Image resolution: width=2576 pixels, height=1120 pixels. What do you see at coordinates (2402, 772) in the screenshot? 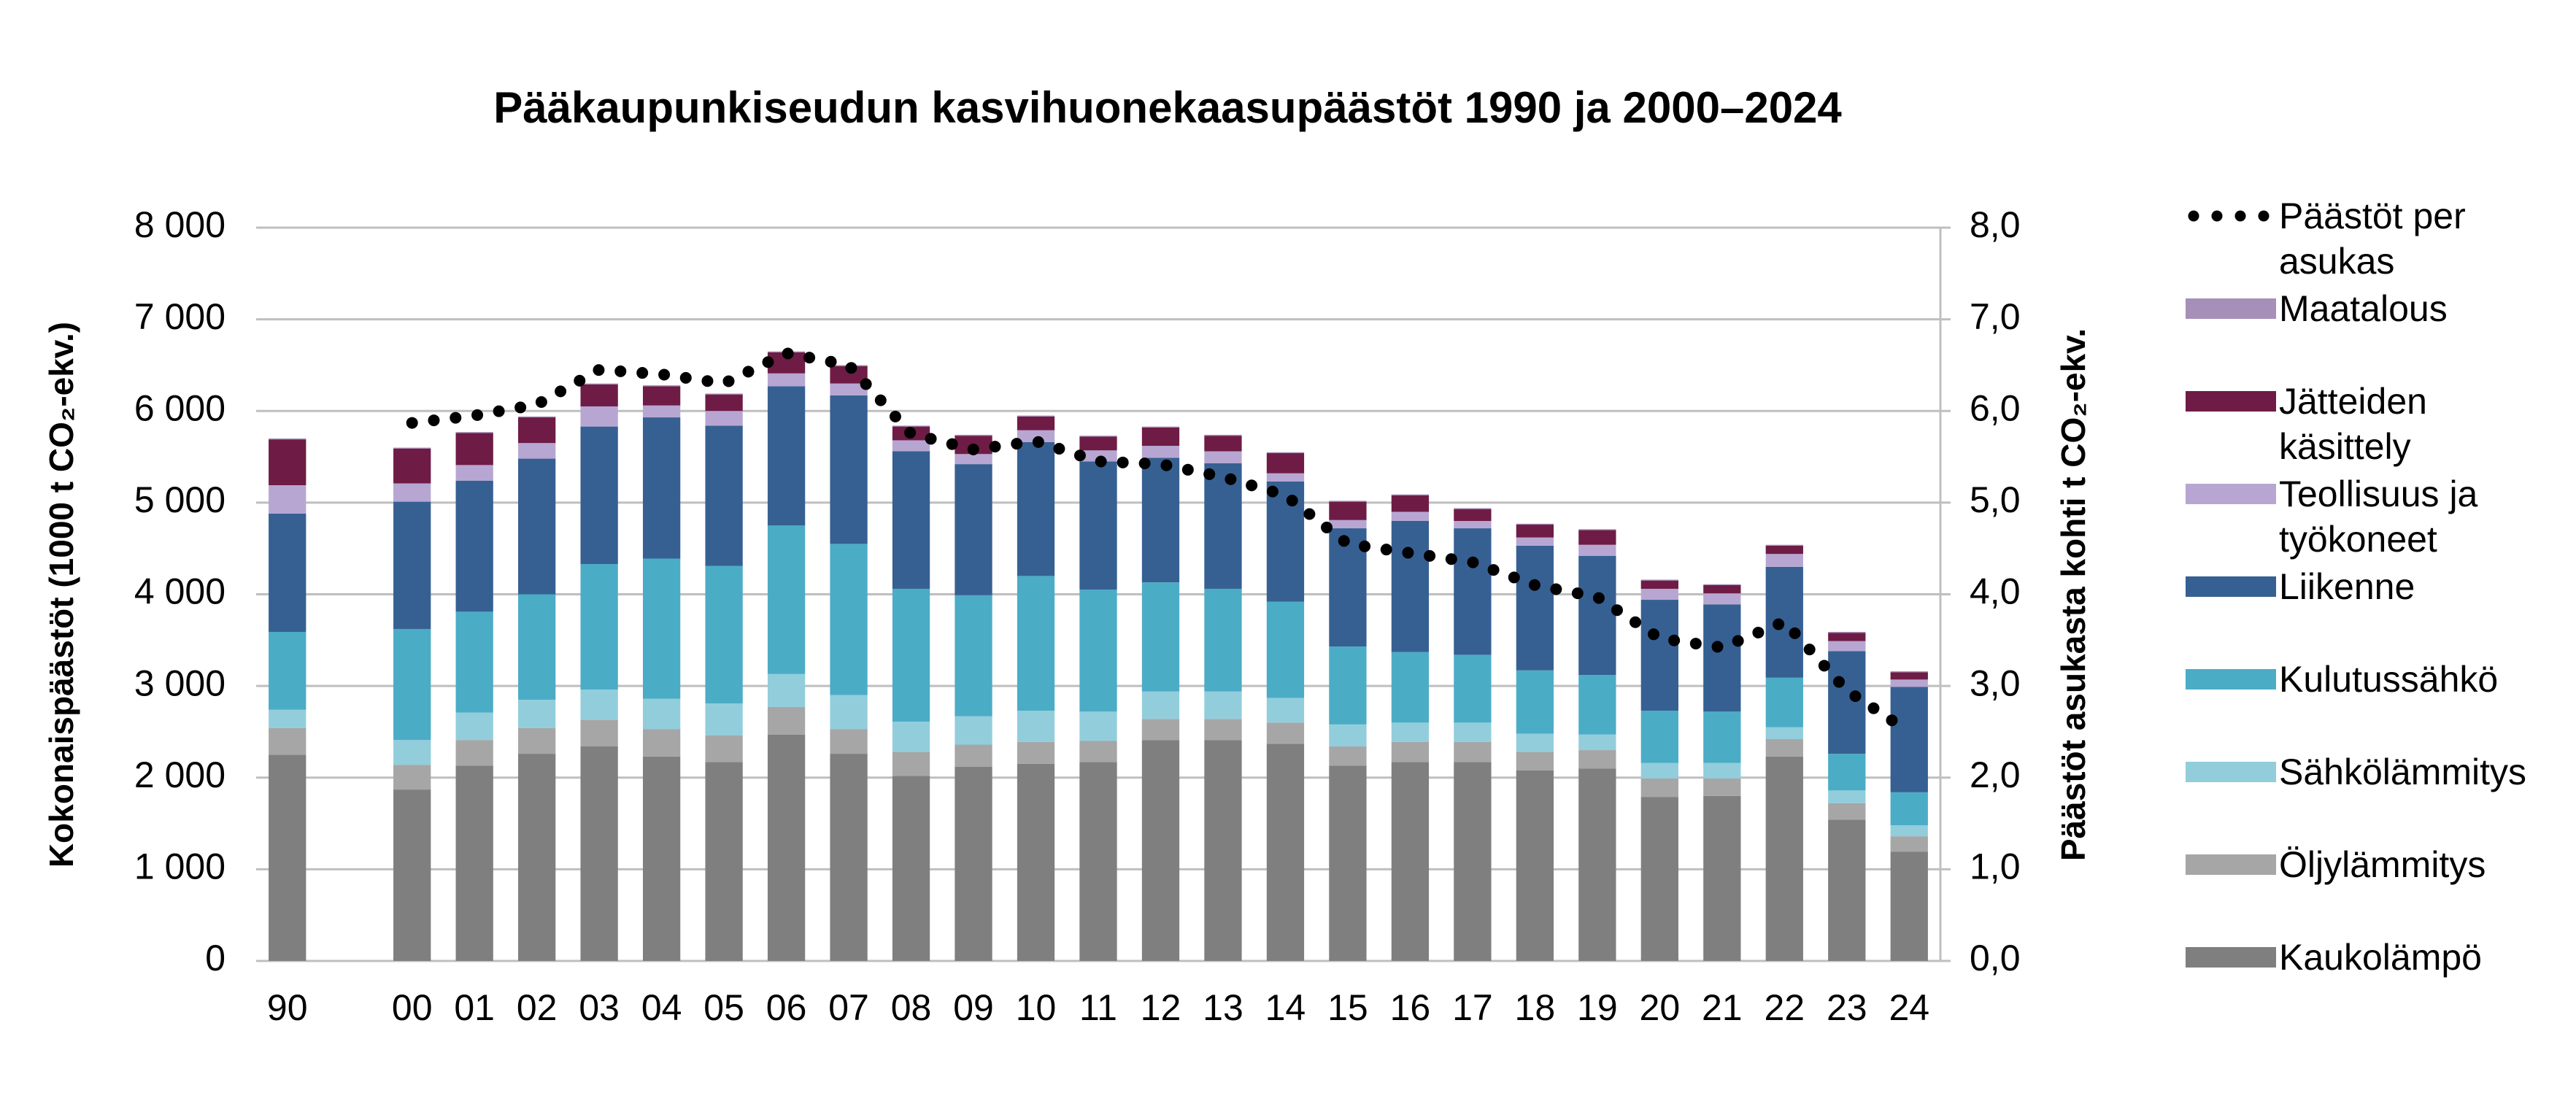
I see `legend-label: Sähkölämmitys` at bounding box center [2402, 772].